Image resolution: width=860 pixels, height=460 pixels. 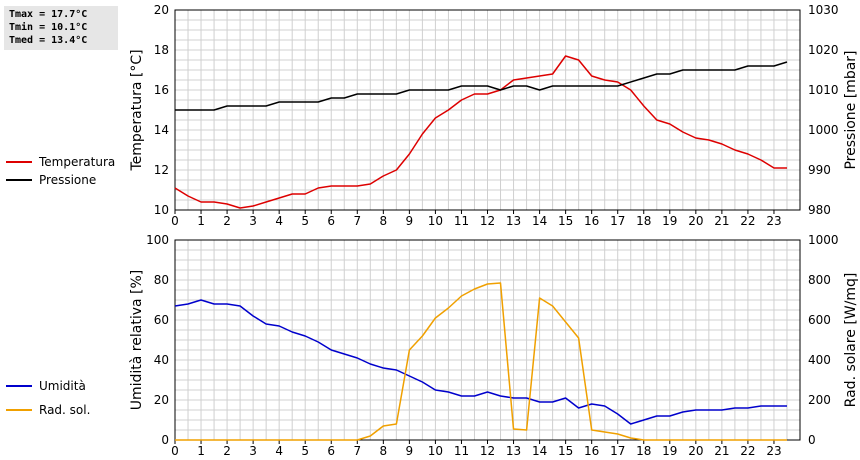 I want to click on y-left-tick-label: 18, so click(x=161, y=50).